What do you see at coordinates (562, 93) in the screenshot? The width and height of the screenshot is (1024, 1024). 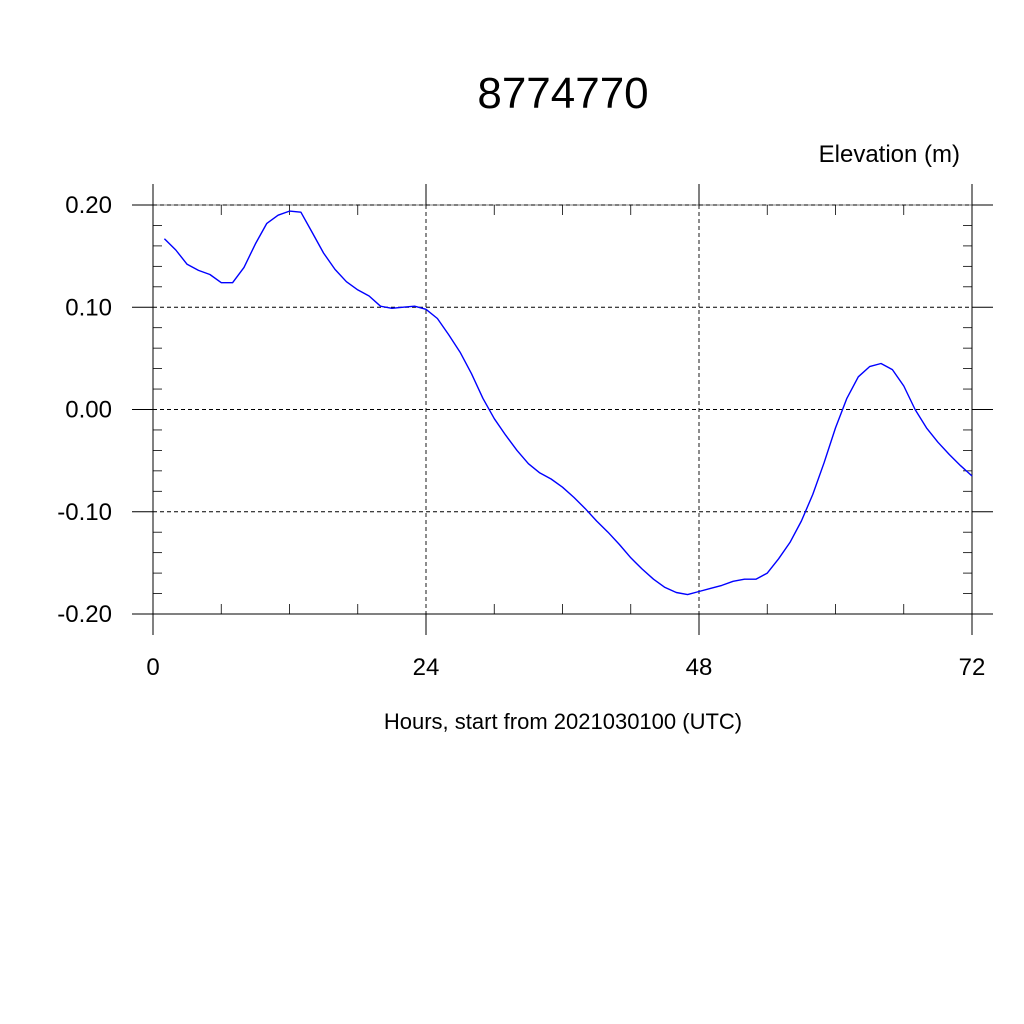 I see `chart-title: 8774770` at bounding box center [562, 93].